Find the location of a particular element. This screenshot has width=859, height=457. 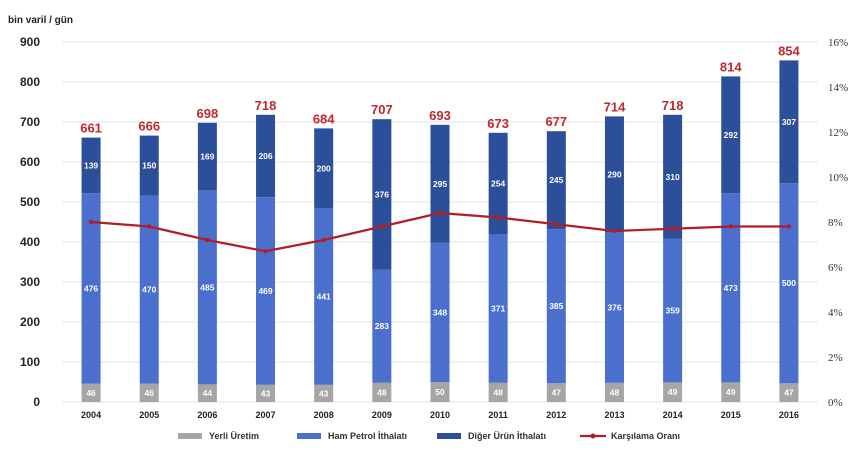

x-tick-label: 2010 is located at coordinates (440, 415).